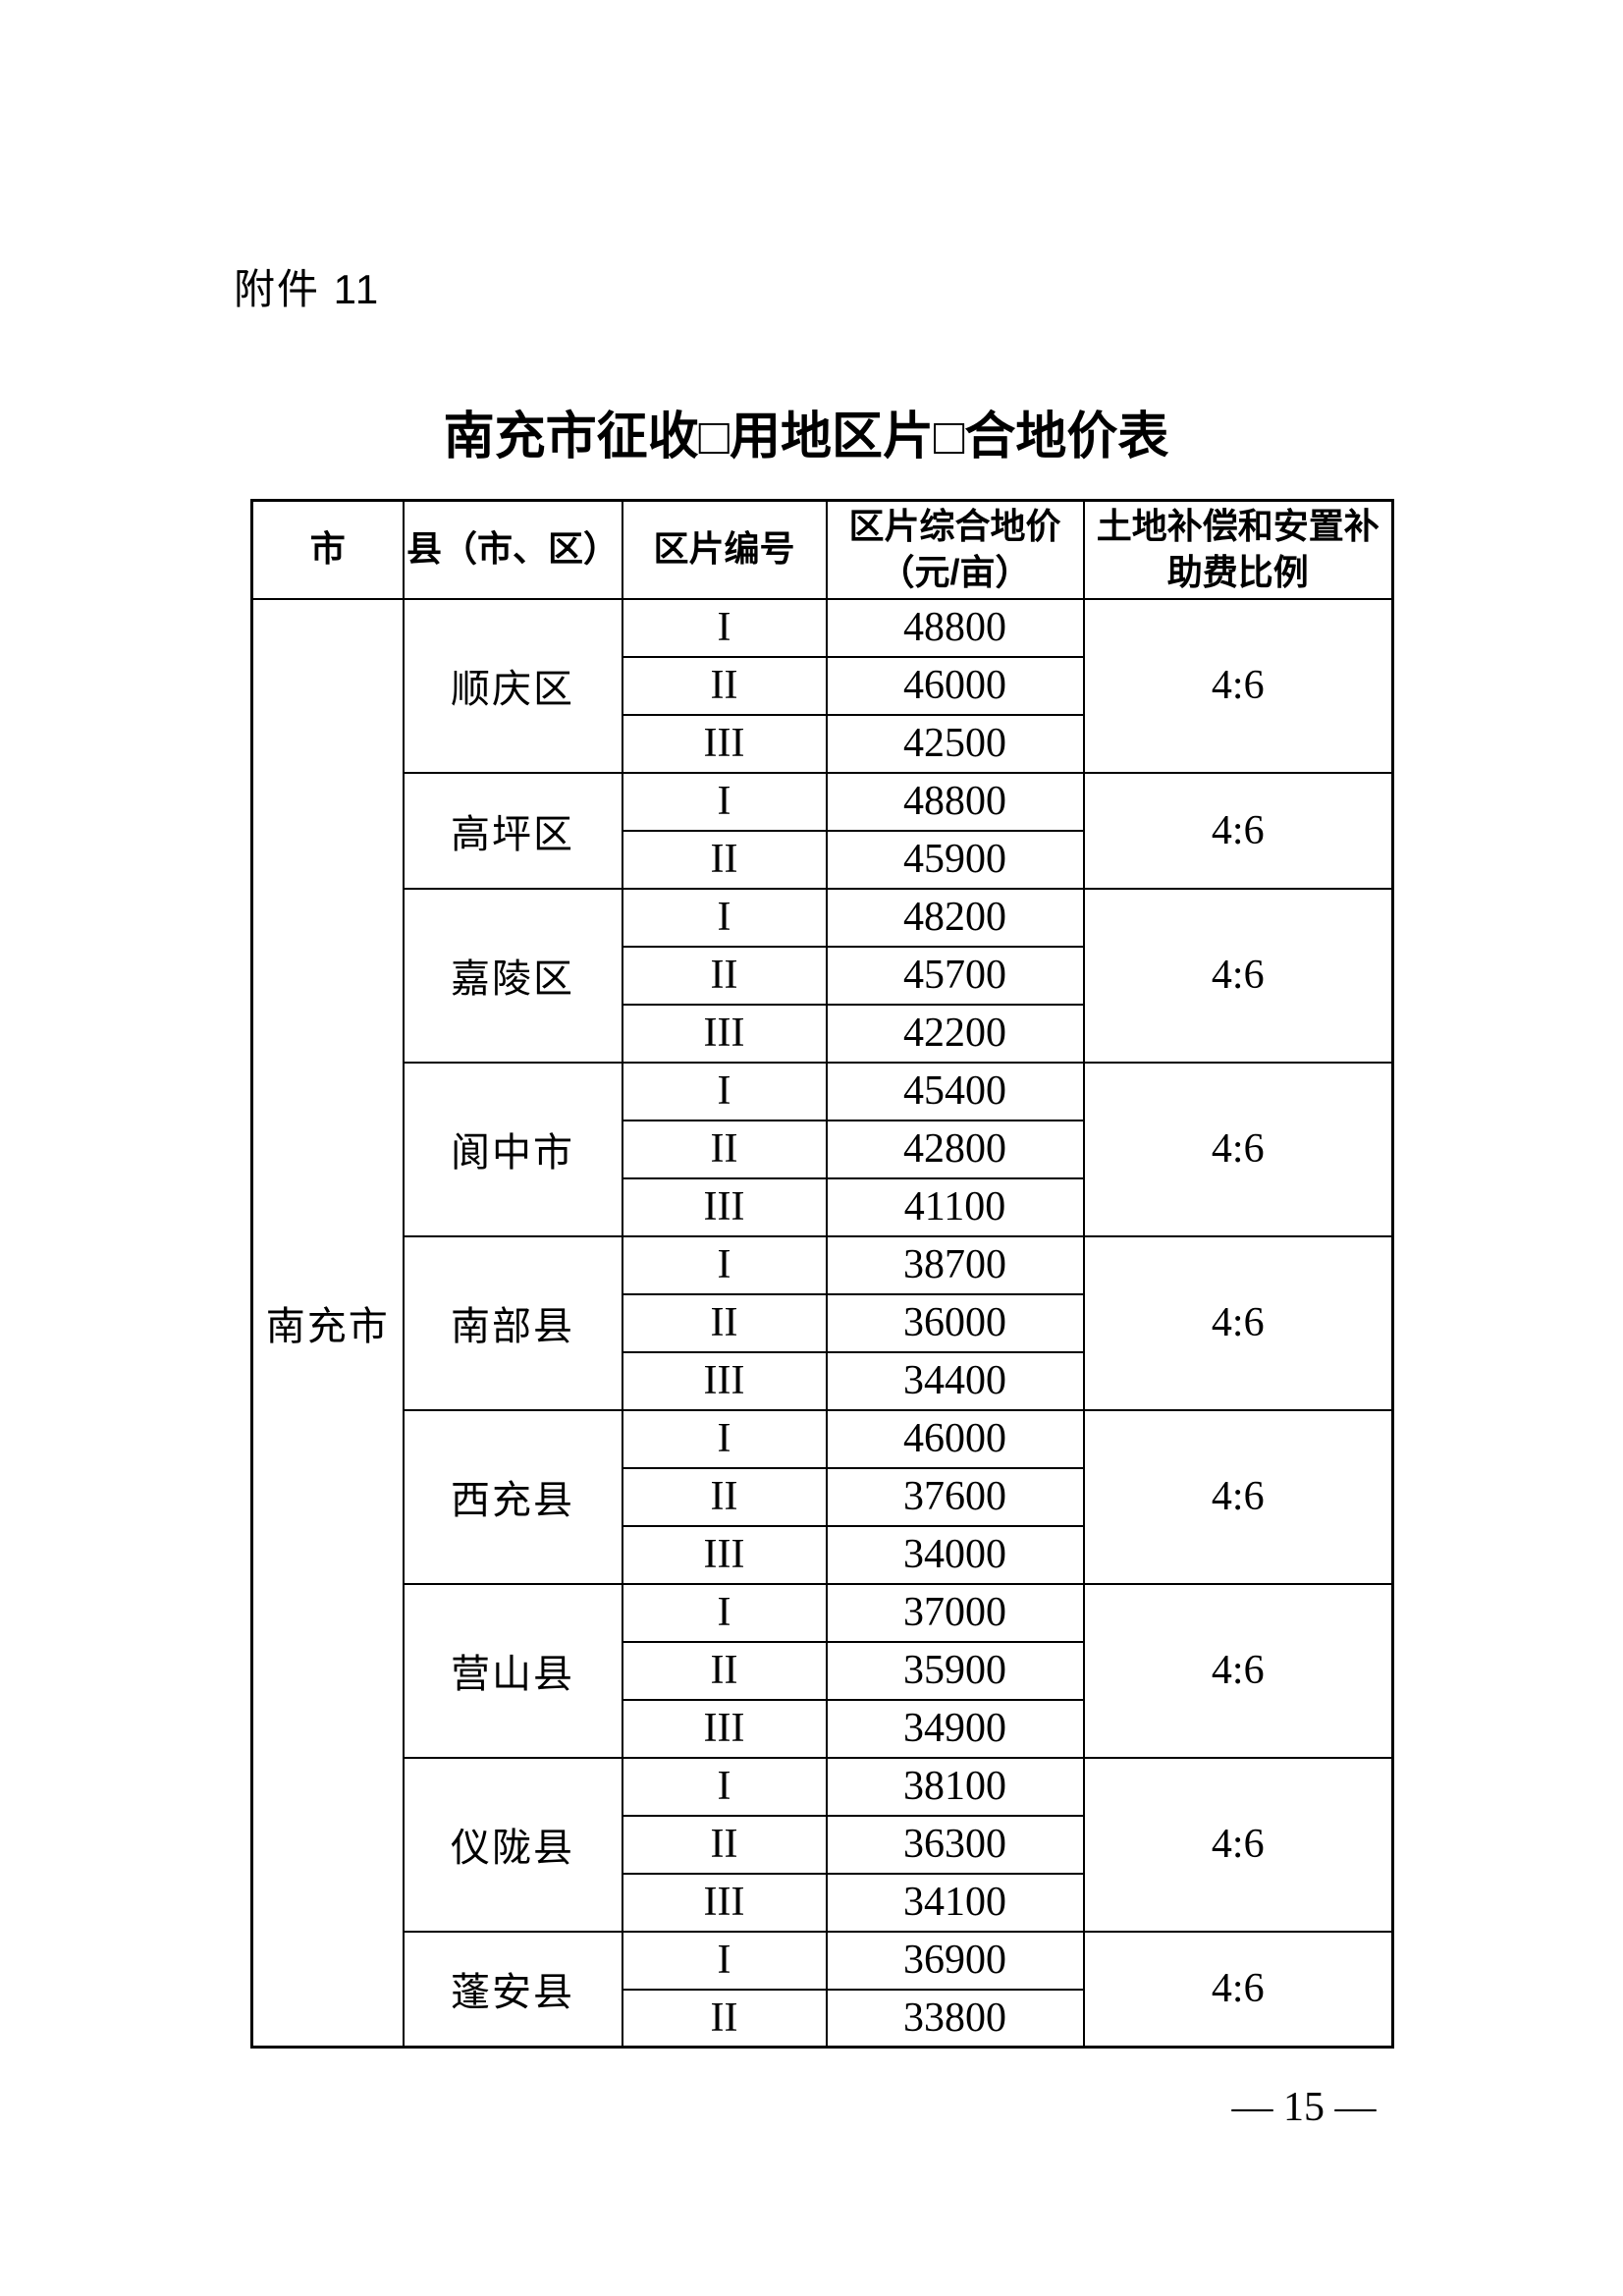  What do you see at coordinates (513, 975) in the screenshot?
I see `county-cell: 嘉陵区` at bounding box center [513, 975].